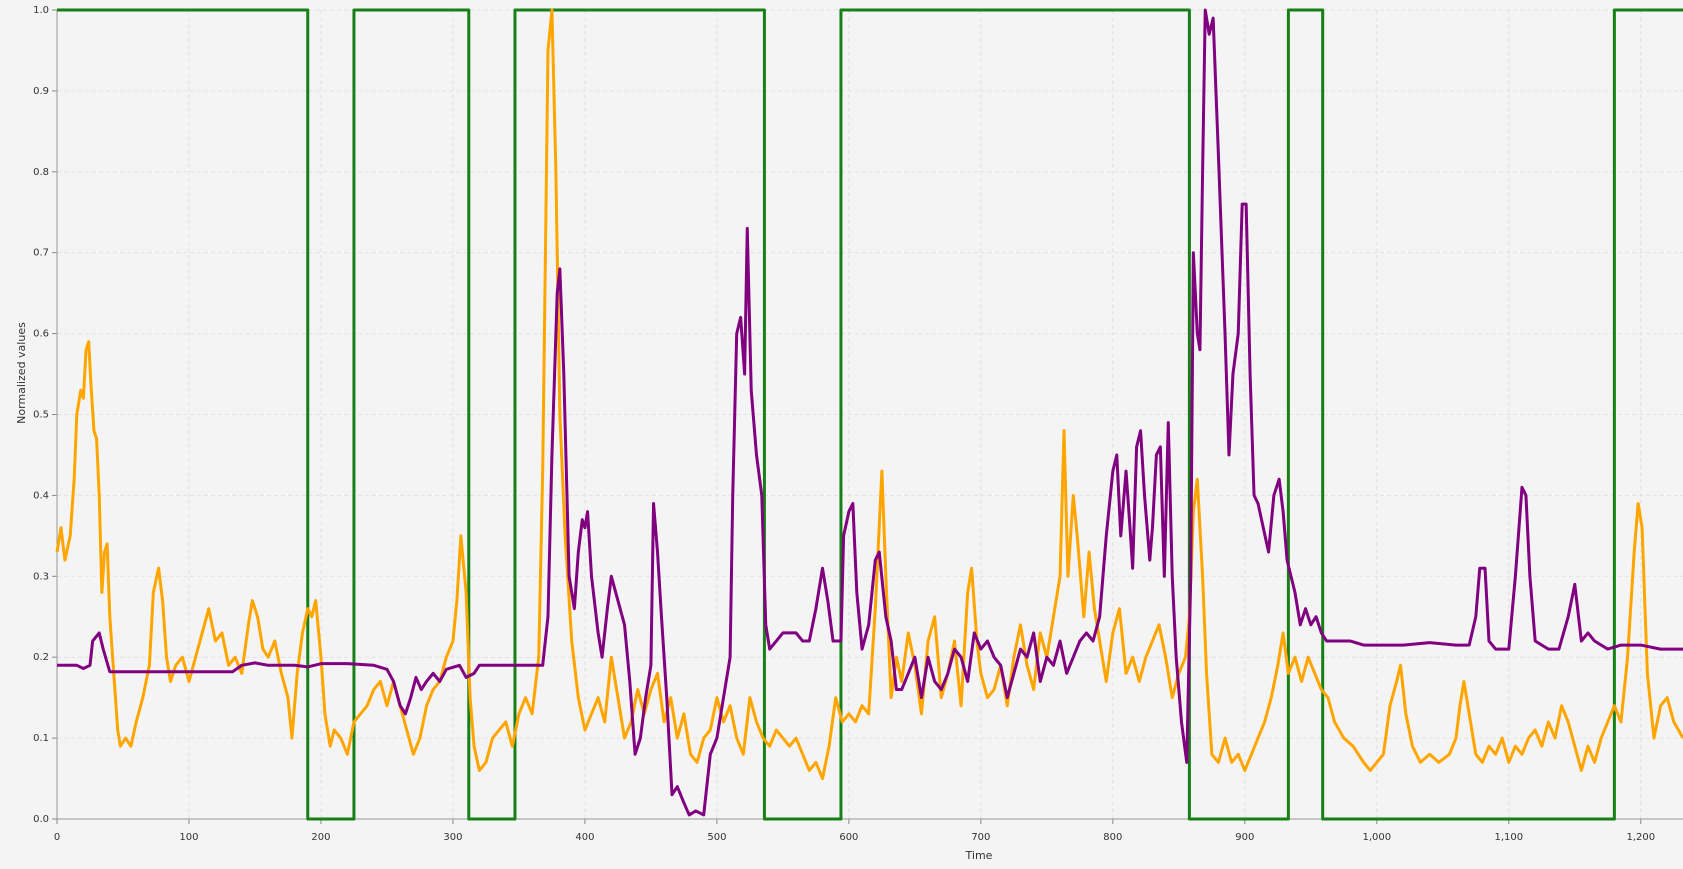  Describe the element at coordinates (41, 495) in the screenshot. I see `y-tick-label: 0.4` at that location.